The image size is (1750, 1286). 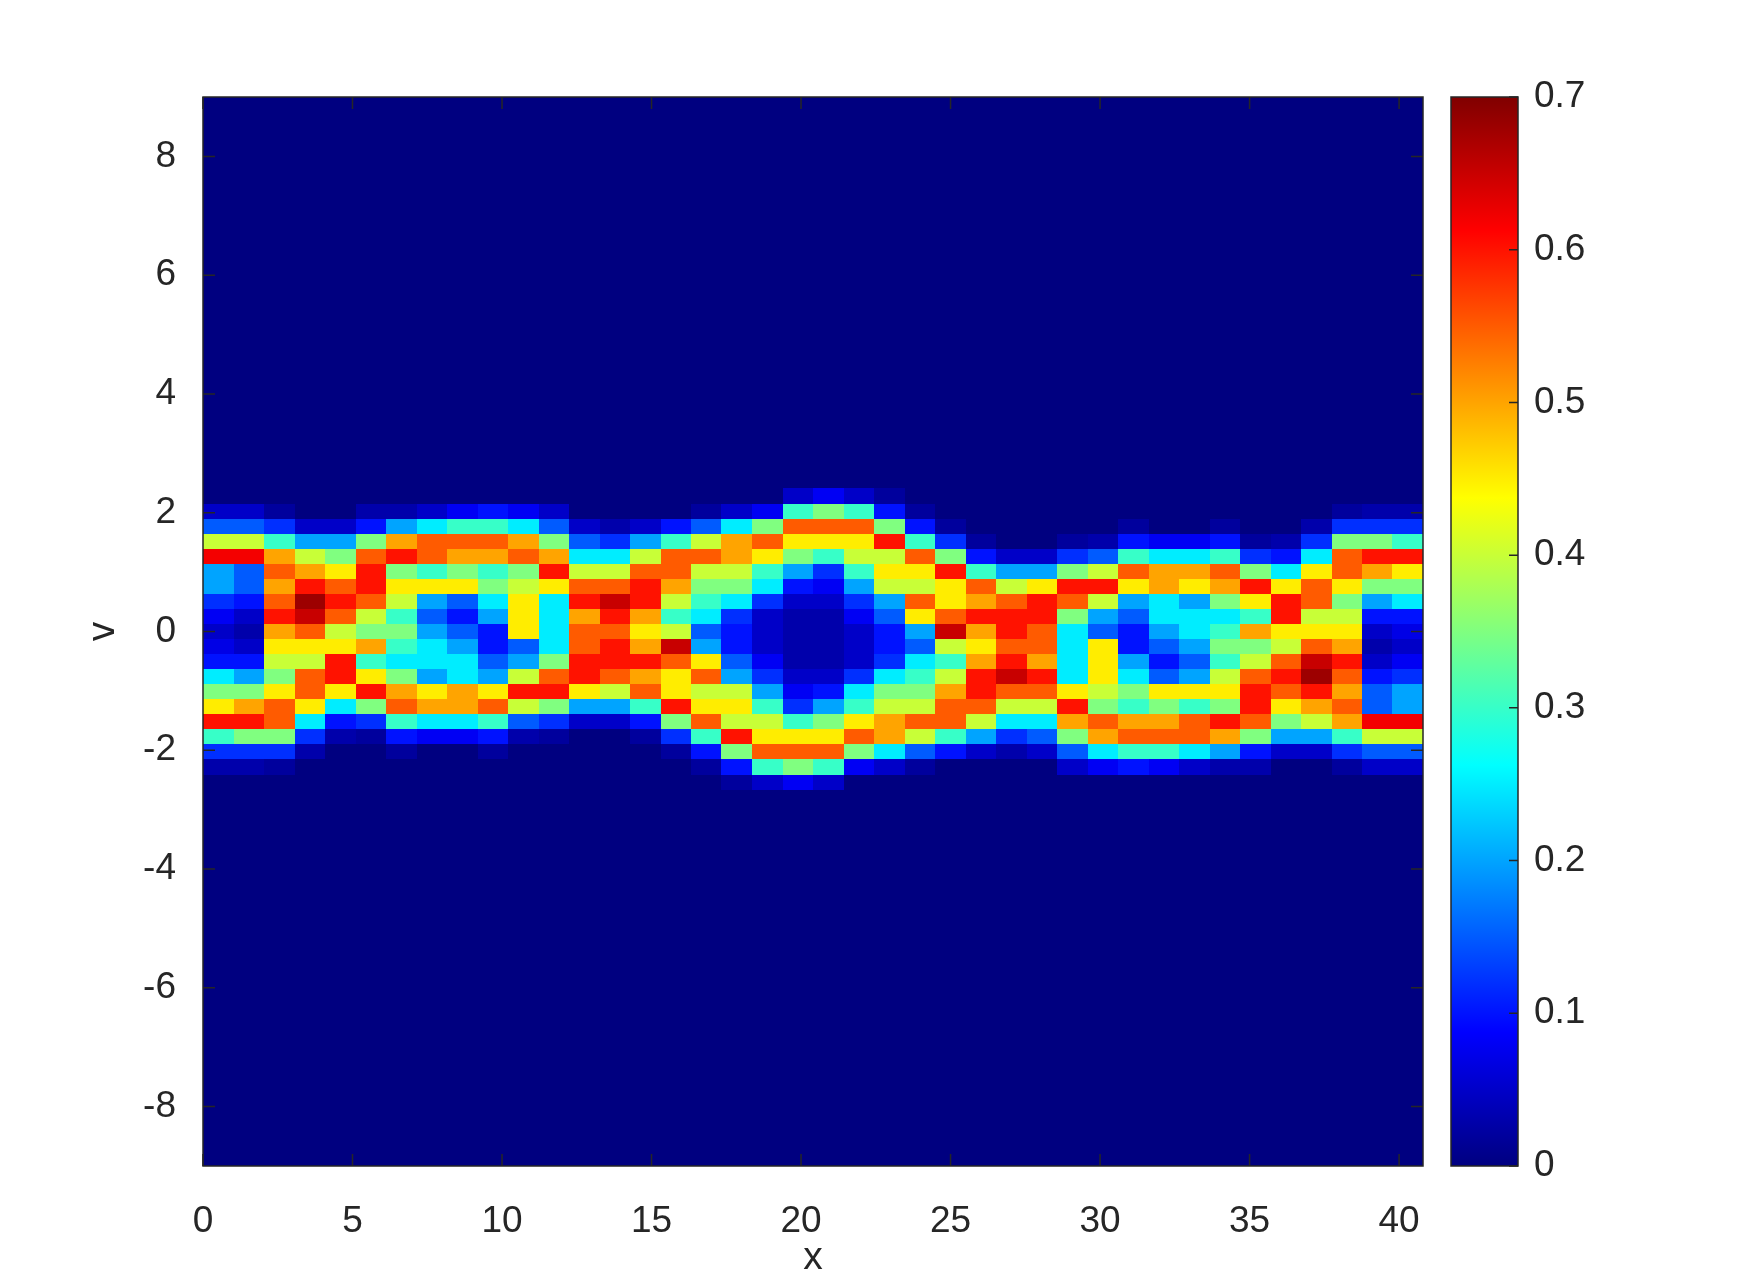 What do you see at coordinates (502, 1220) in the screenshot?
I see `x-tick-label: 10` at bounding box center [502, 1220].